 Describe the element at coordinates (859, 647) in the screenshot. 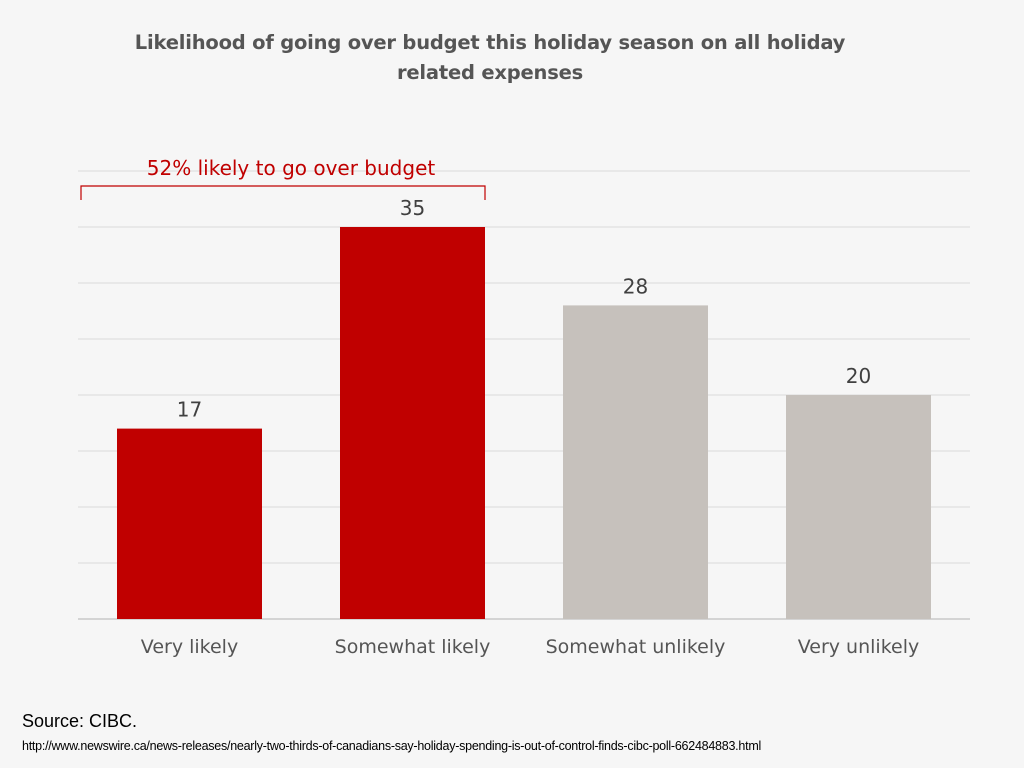

I see `category-label: Very unlikely` at that location.